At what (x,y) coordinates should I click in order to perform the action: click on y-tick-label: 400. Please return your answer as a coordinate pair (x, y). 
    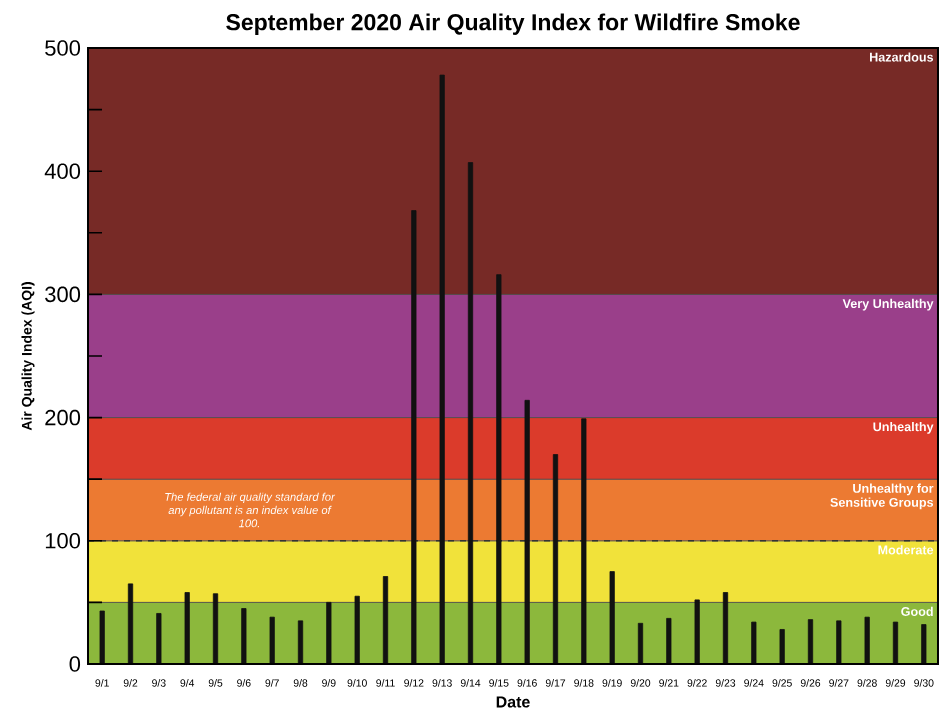
    Looking at the image, I should click on (62, 171).